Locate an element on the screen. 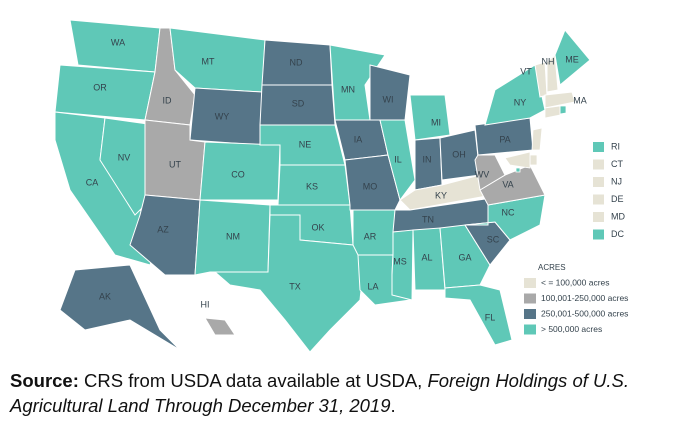  state-label: TN is located at coordinates (428, 219).